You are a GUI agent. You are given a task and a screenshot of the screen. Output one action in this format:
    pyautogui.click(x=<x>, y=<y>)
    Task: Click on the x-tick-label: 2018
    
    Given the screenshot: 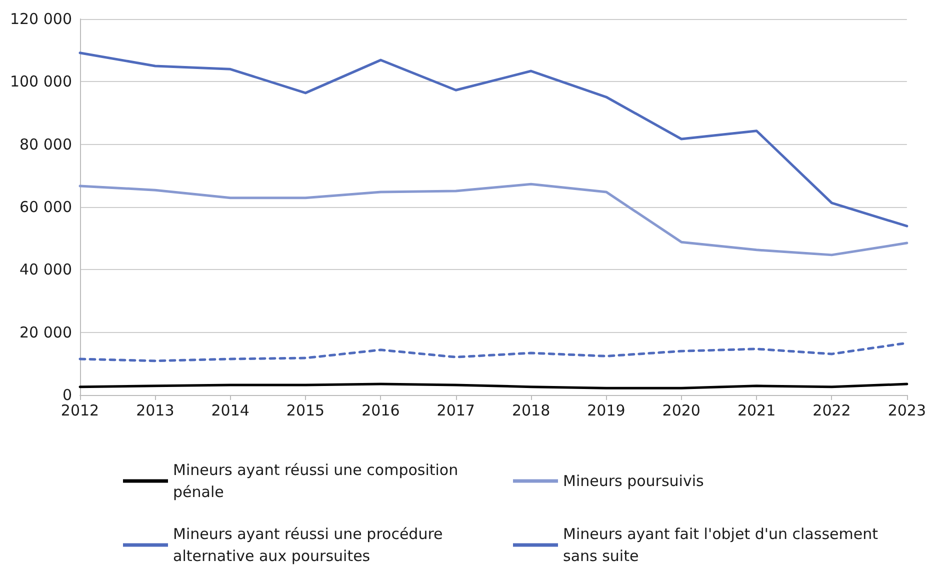 What is the action you would take?
    pyautogui.click(x=531, y=411)
    